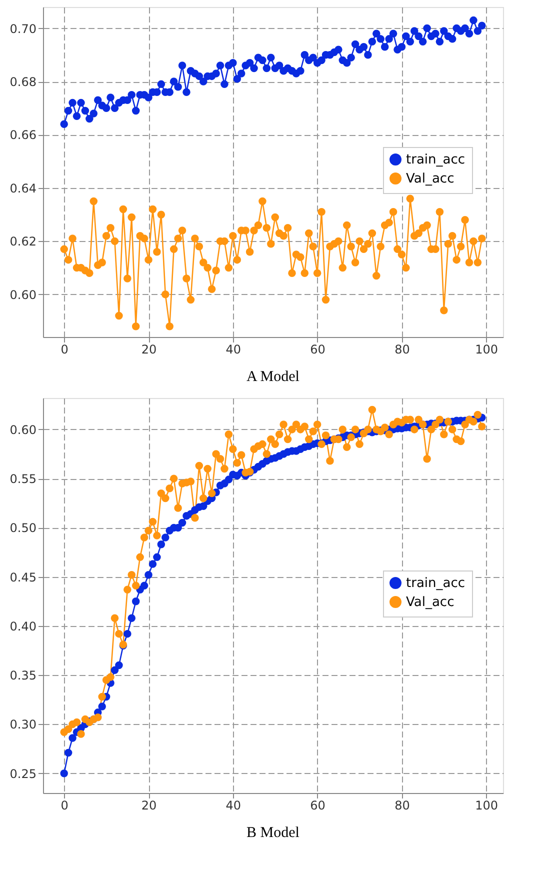 This screenshot has width=552, height=886. I want to click on y-tick-label: 0.45, so click(23, 577).